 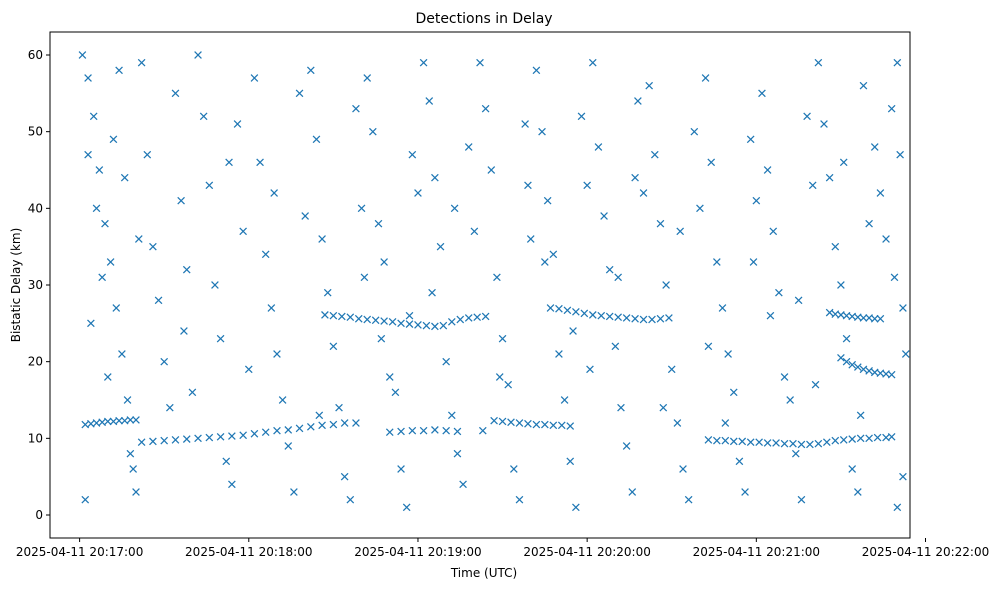 I want to click on y-tick-label: 20, so click(x=35, y=362).